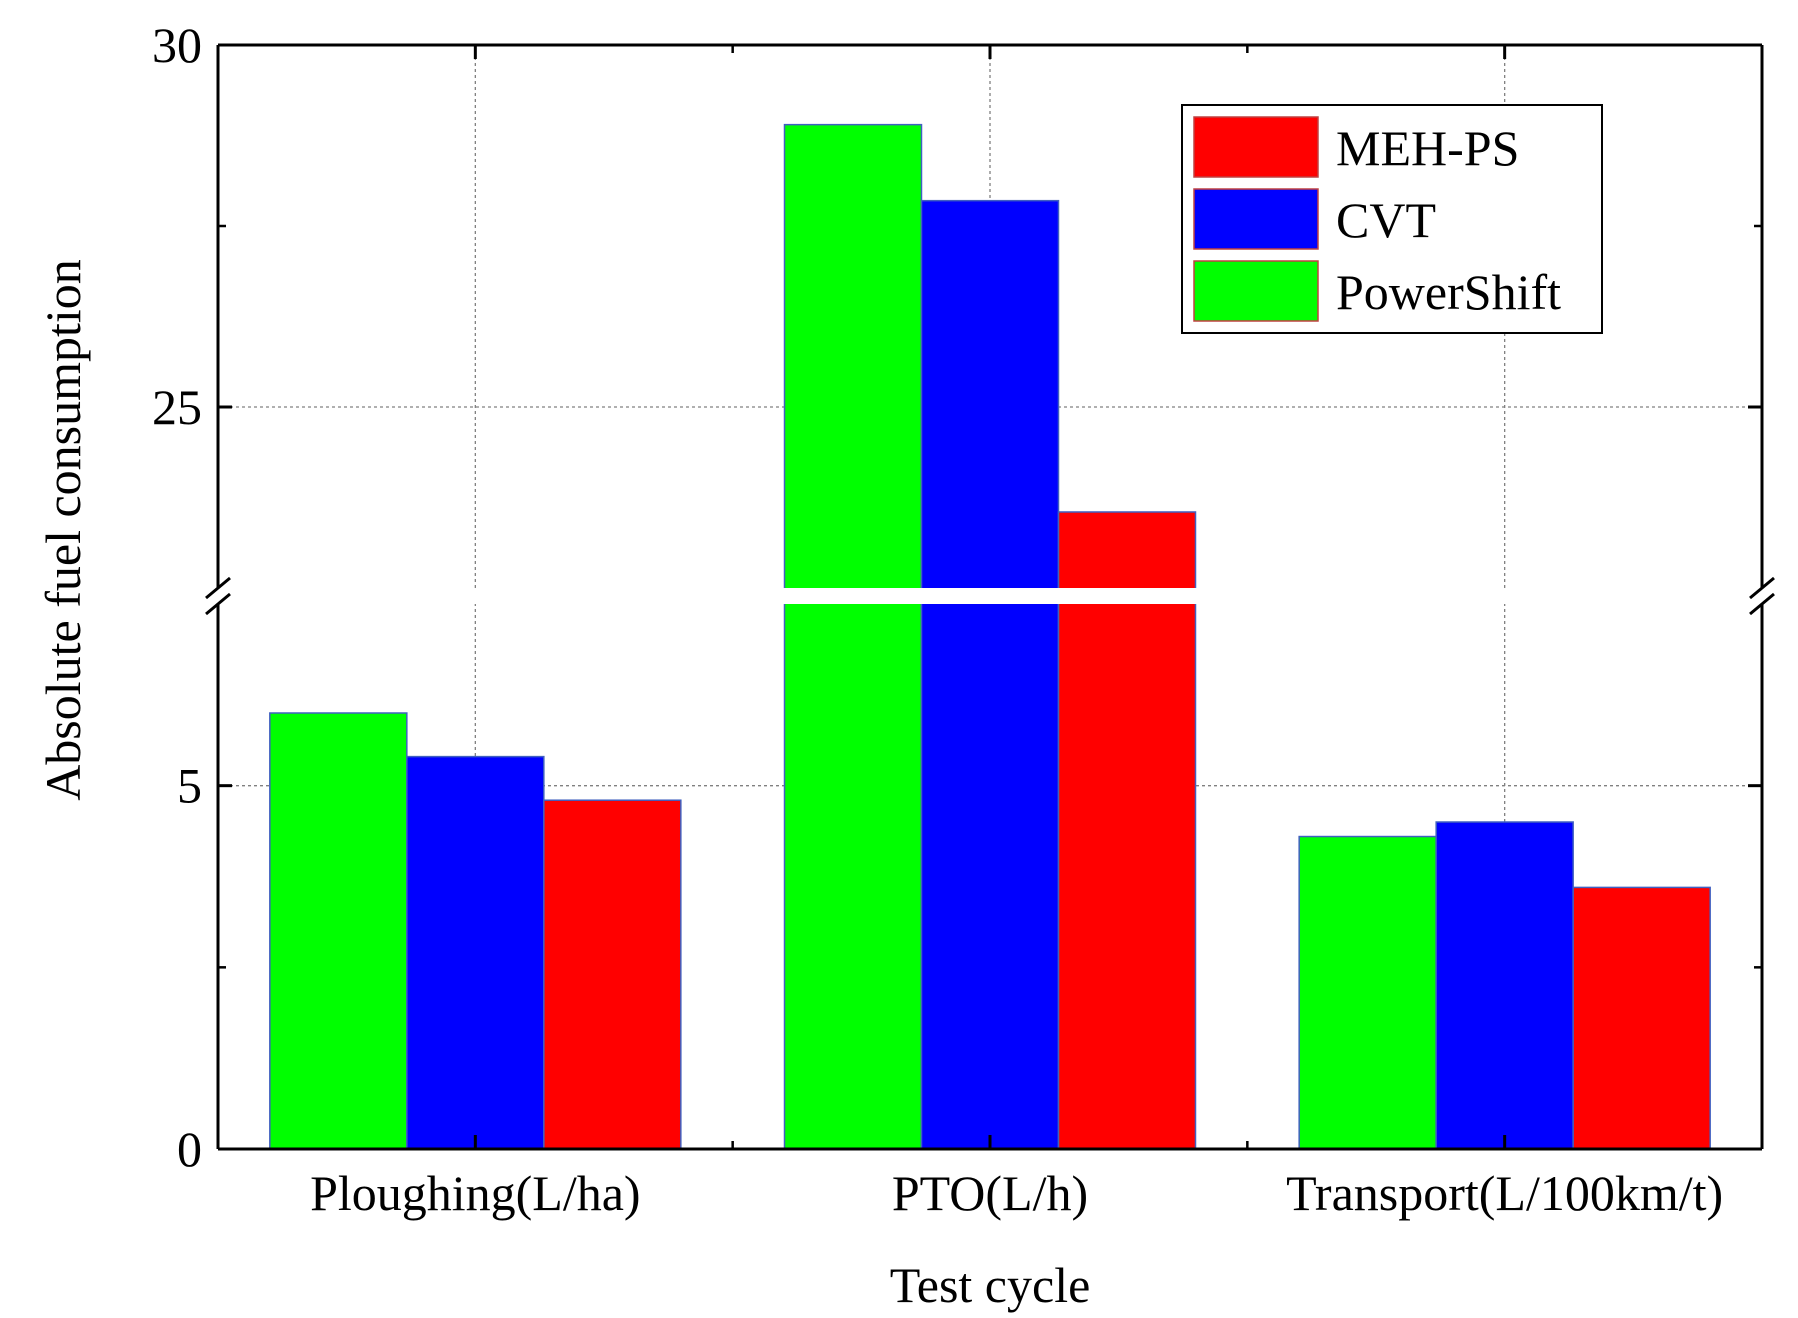 This screenshot has width=1798, height=1318. What do you see at coordinates (1448, 292) in the screenshot?
I see `legend-label-powershift: PowerShift` at bounding box center [1448, 292].